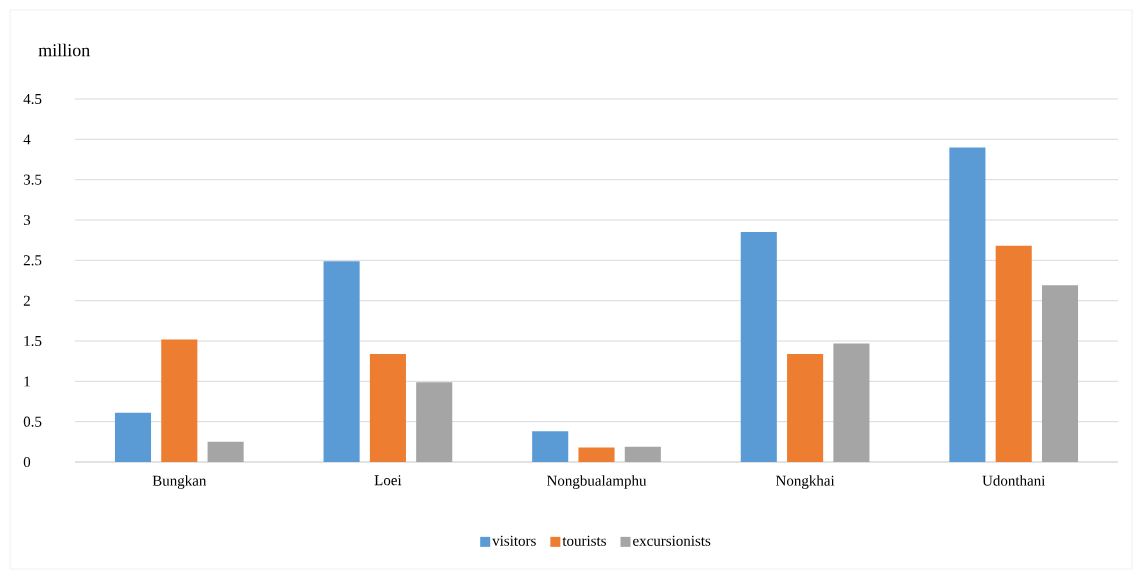 This screenshot has width=1142, height=570. What do you see at coordinates (596, 482) in the screenshot?
I see `x-tick-label: Nongbualamphu` at bounding box center [596, 482].